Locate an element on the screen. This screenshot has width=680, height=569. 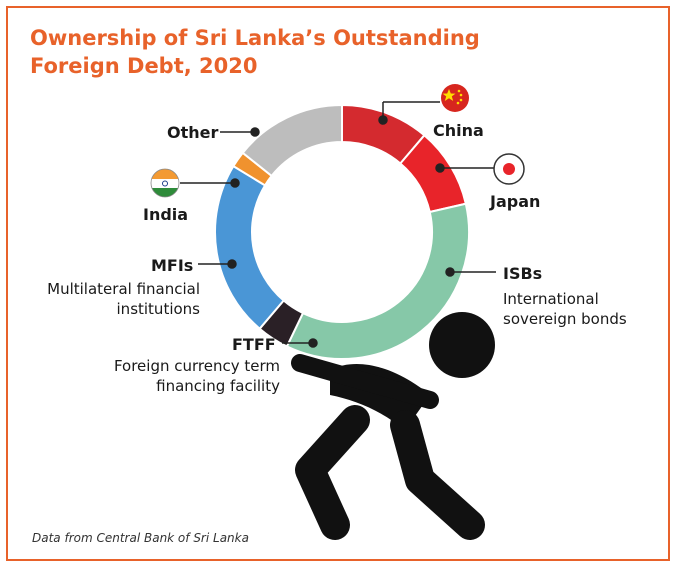
label-ftff: FTFF is located at coordinates (254, 344).